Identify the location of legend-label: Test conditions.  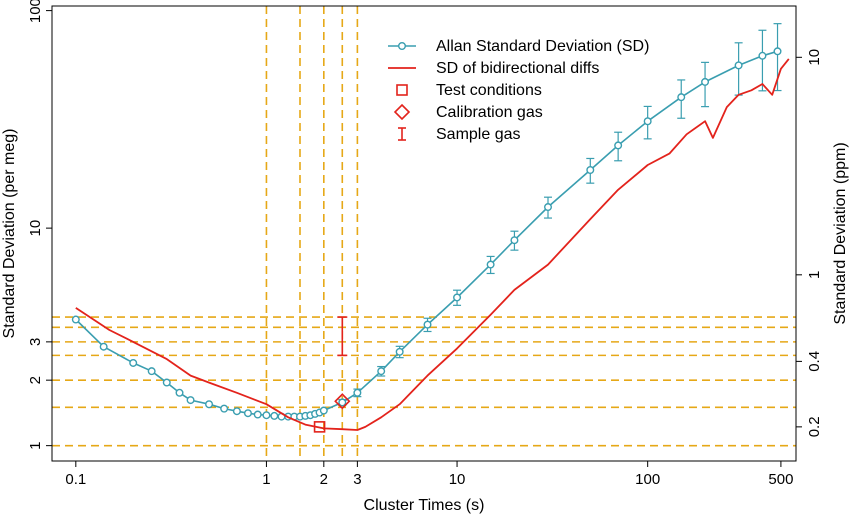
(489, 90).